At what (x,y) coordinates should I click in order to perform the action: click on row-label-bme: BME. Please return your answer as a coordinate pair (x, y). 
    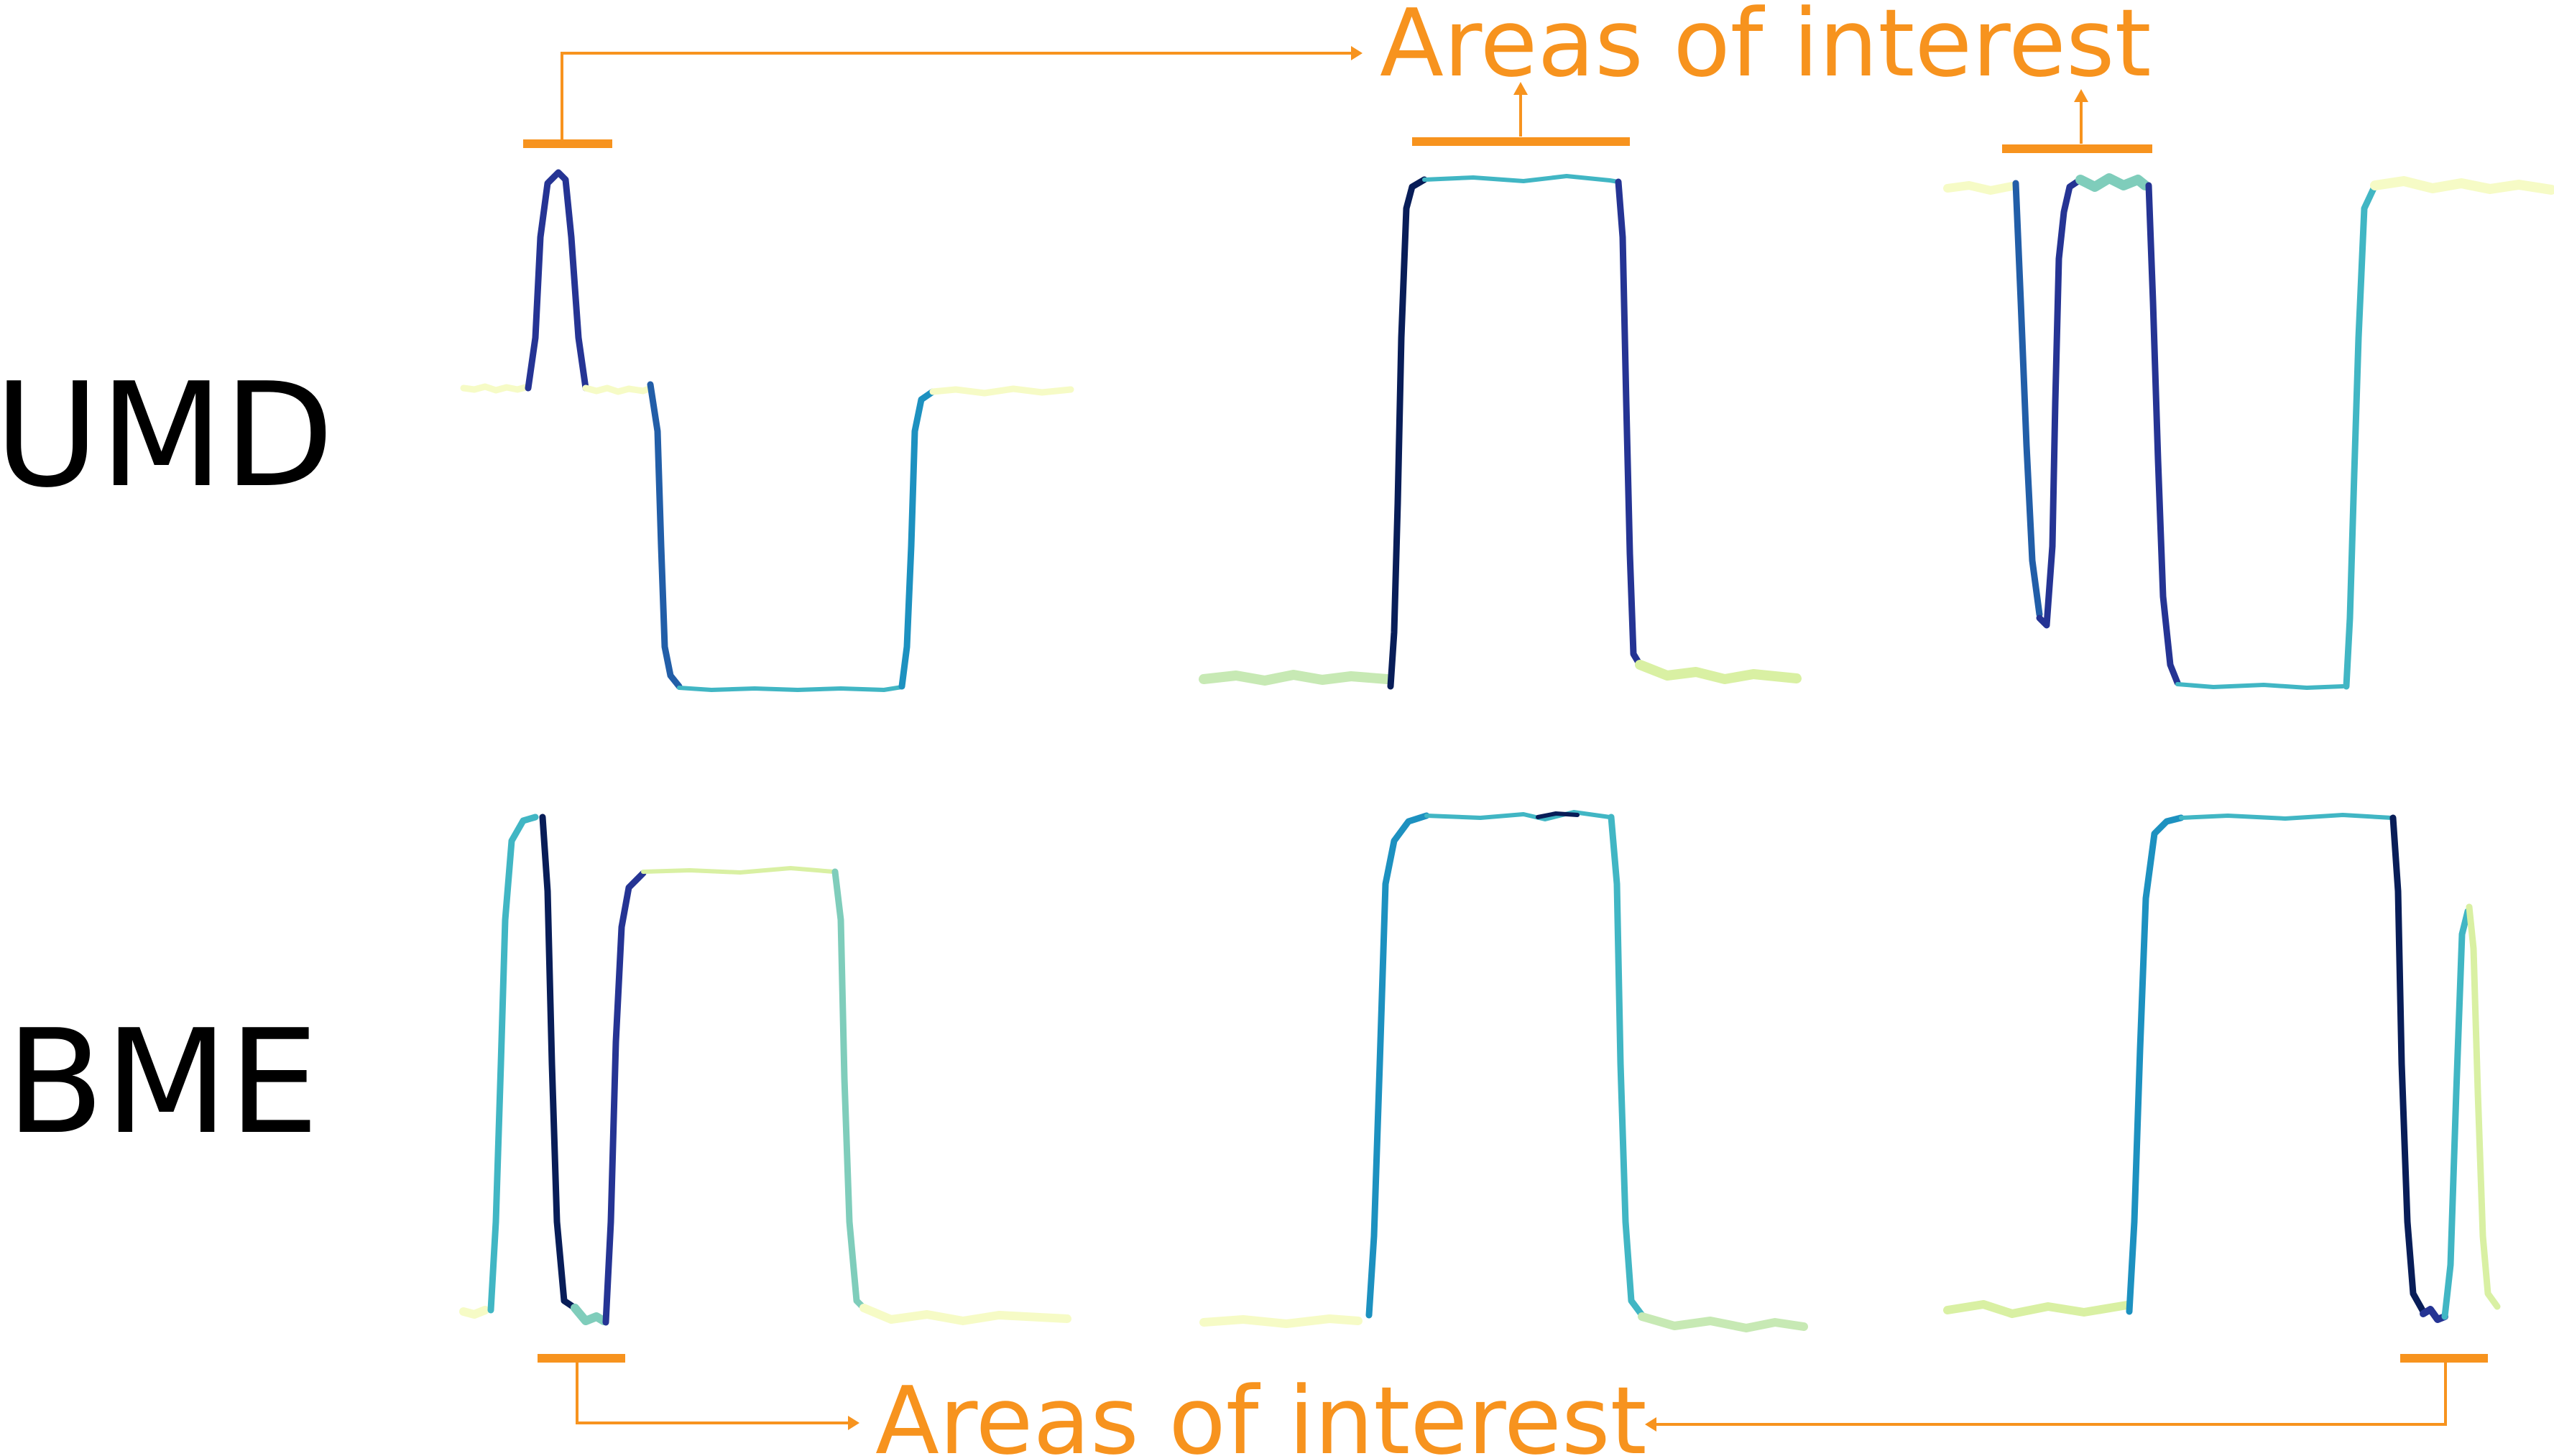
    Looking at the image, I should click on (162, 1082).